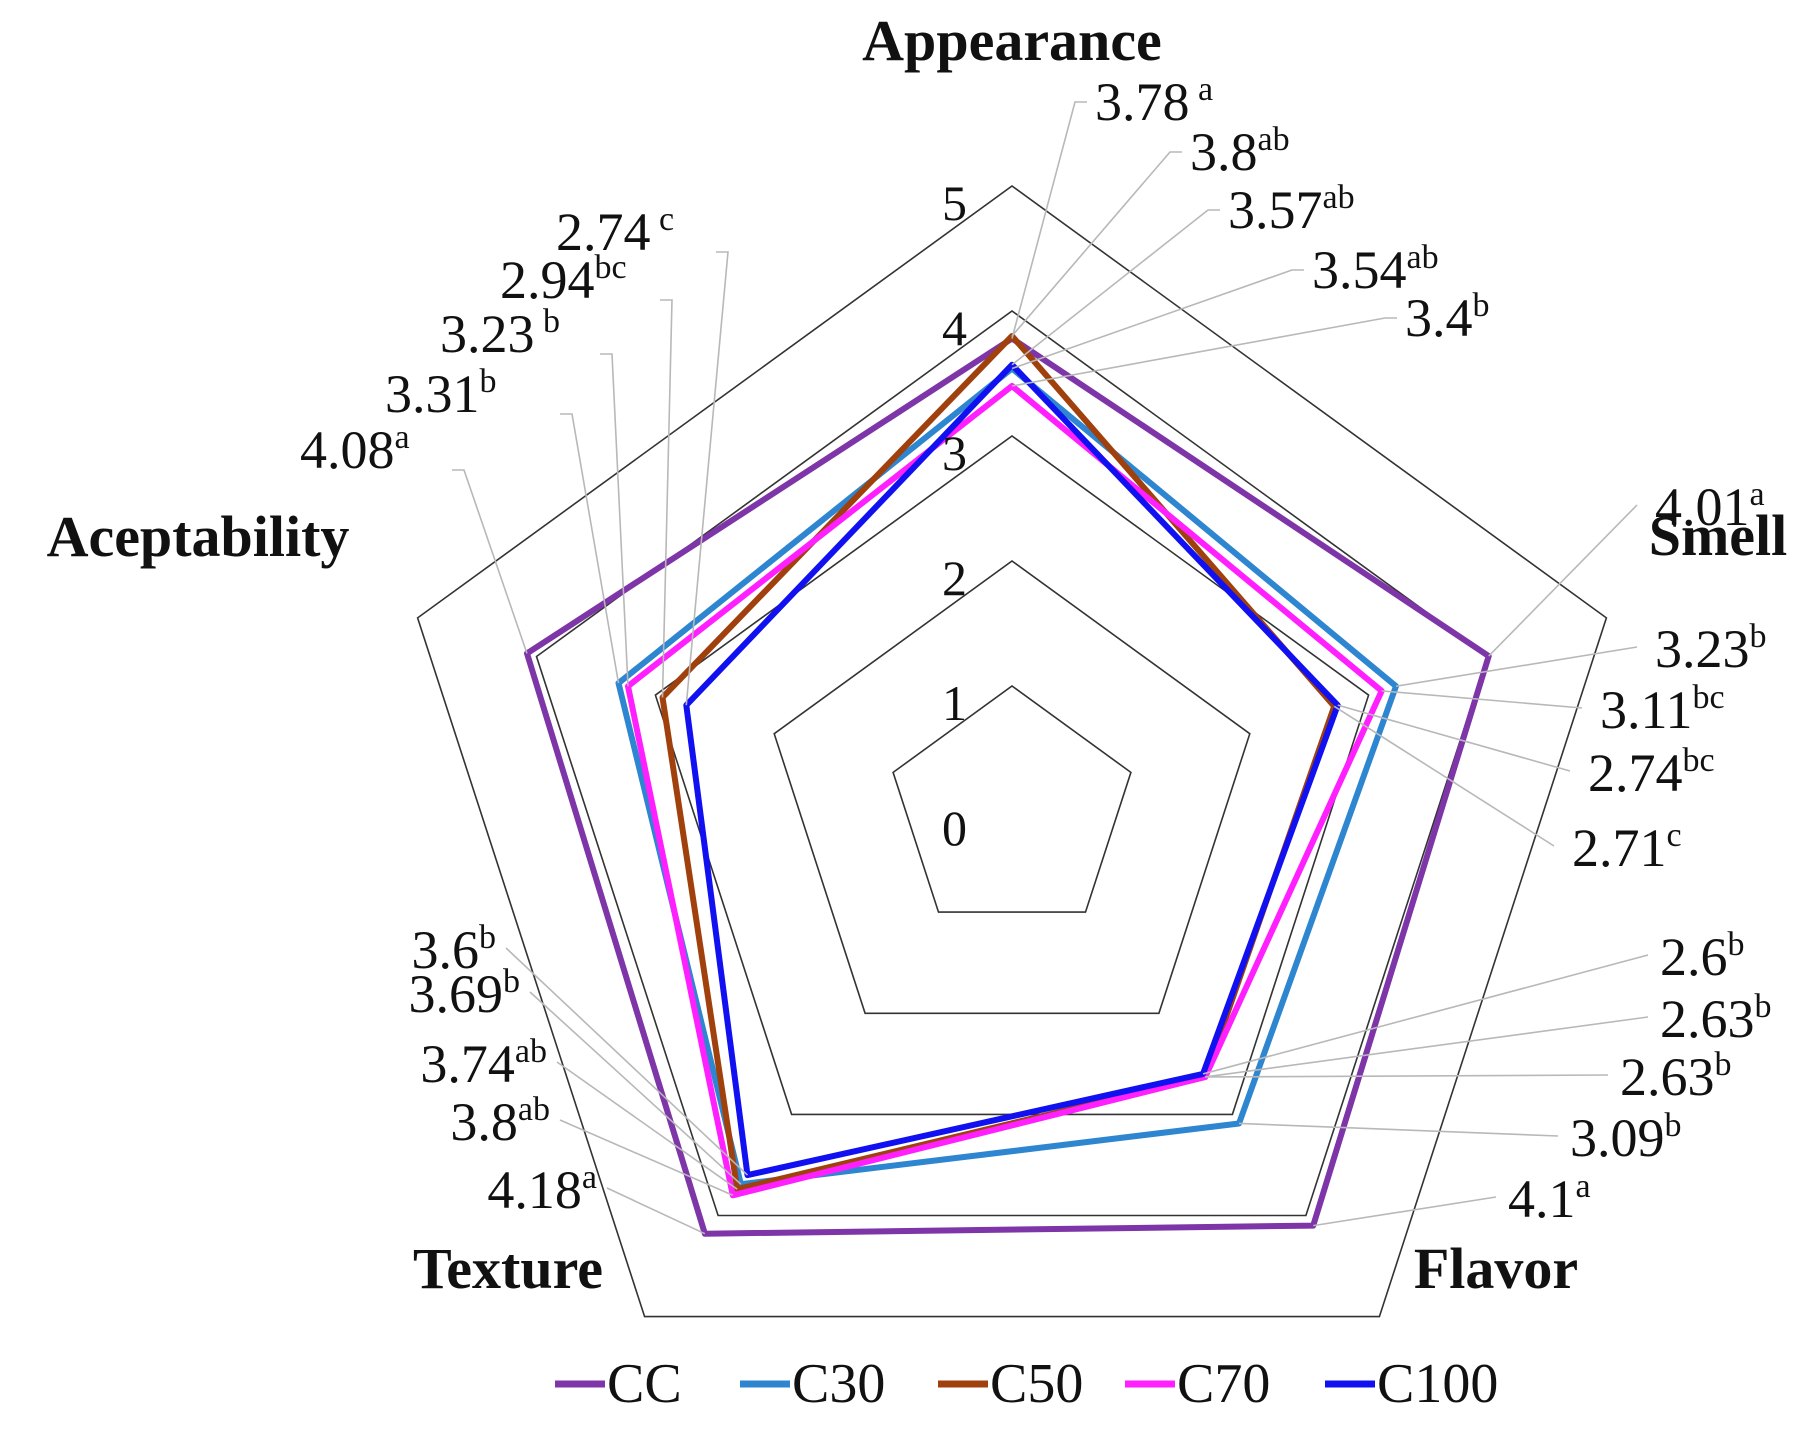 Image resolution: width=1814 pixels, height=1443 pixels. What do you see at coordinates (1447, 317) in the screenshot?
I see `value-label: 3.4b` at bounding box center [1447, 317].